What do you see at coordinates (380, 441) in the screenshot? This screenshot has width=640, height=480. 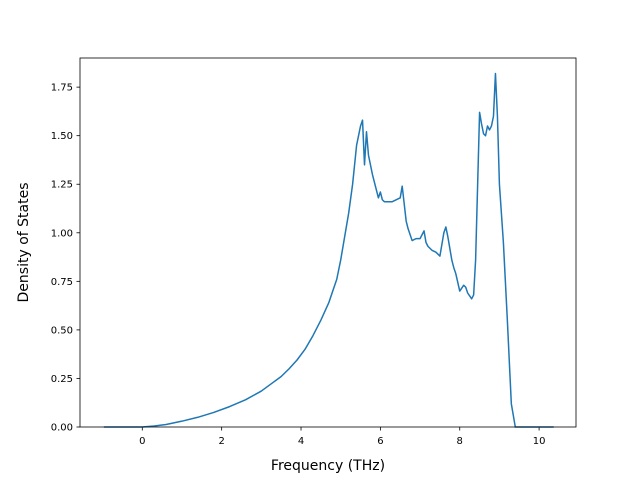 I see `x-tick-label: 6` at bounding box center [380, 441].